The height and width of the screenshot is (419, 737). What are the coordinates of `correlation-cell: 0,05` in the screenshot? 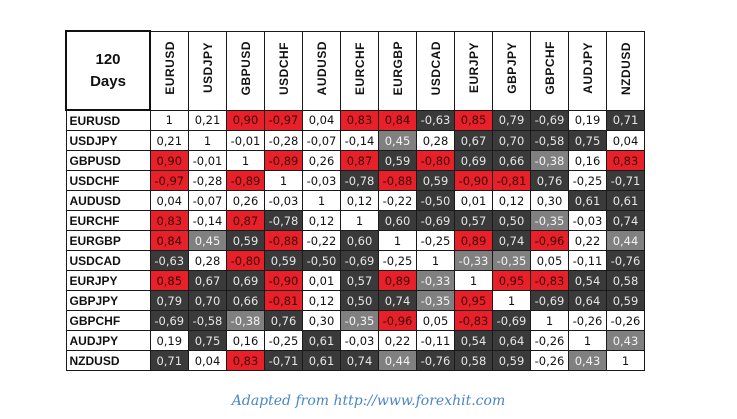 It's located at (435, 320).